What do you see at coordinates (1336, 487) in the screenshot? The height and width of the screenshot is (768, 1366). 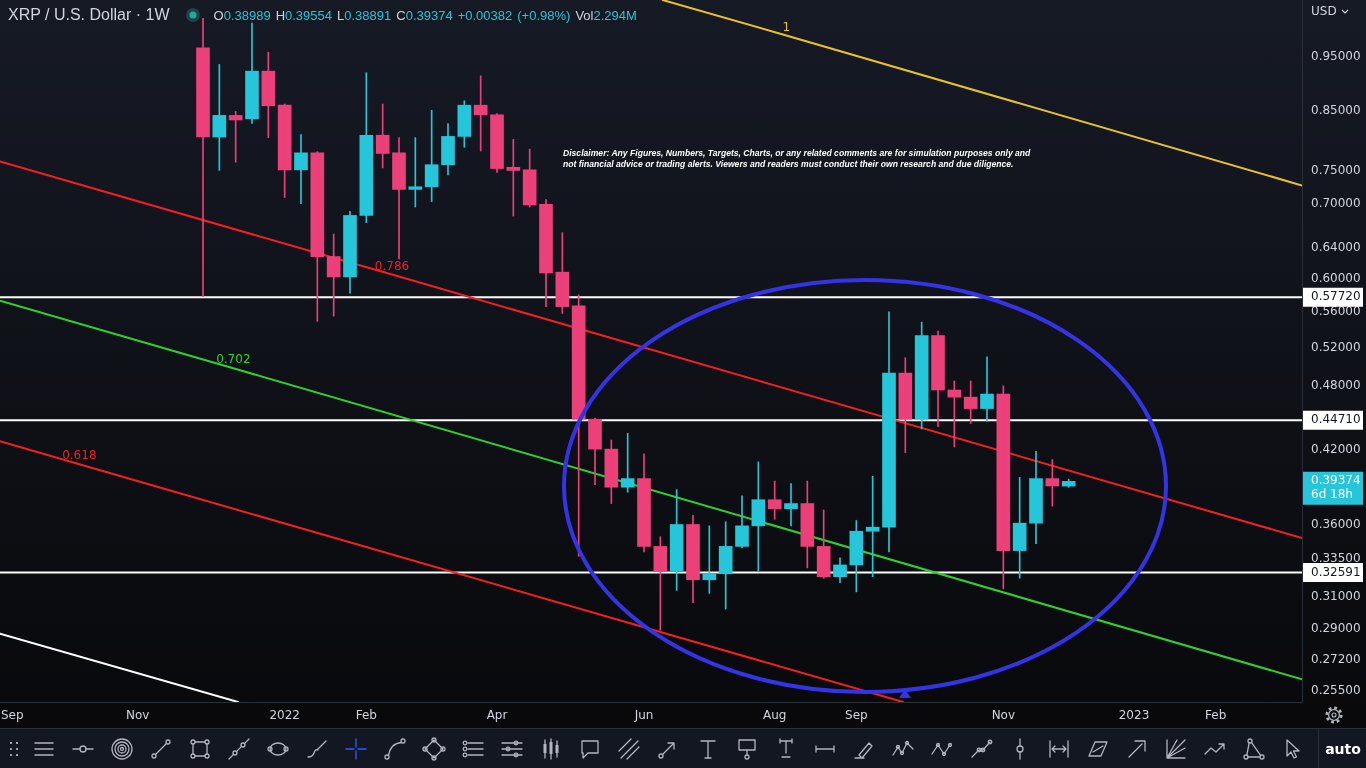 I see `text: 0.39374 6d 18h` at bounding box center [1336, 487].